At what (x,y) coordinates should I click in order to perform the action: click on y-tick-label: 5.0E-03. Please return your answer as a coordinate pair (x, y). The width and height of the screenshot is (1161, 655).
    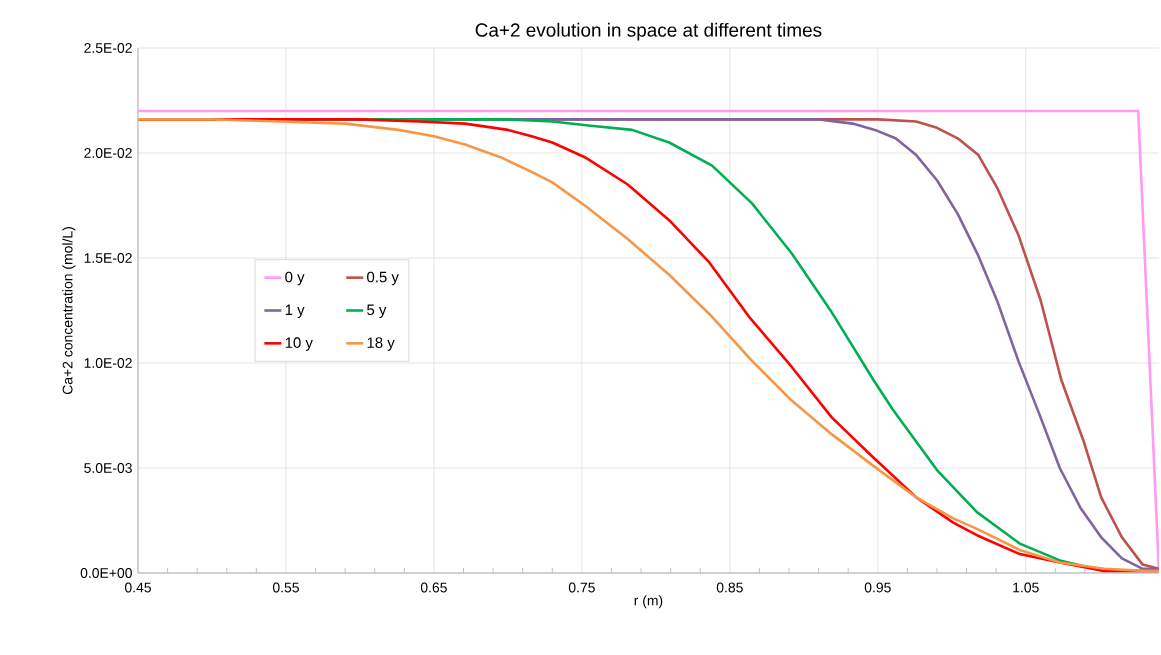
    Looking at the image, I should click on (108, 468).